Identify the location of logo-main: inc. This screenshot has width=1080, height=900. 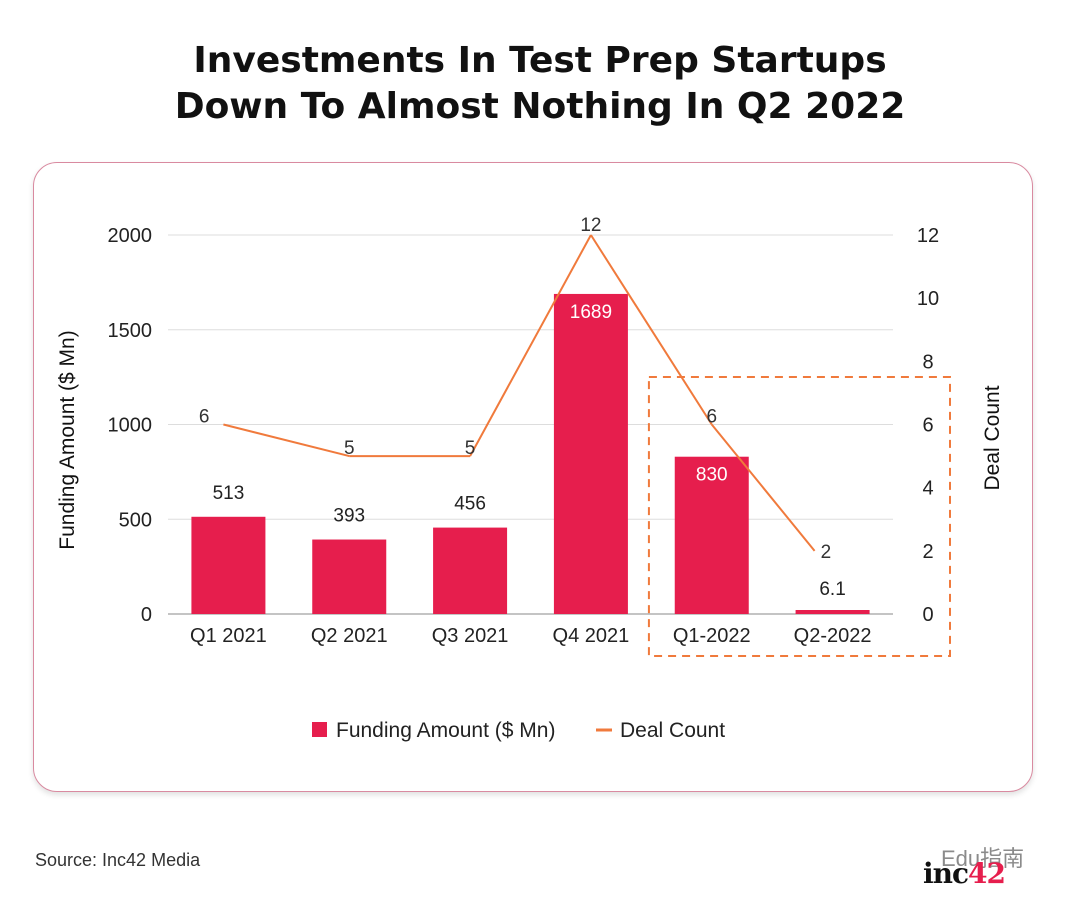
(946, 873).